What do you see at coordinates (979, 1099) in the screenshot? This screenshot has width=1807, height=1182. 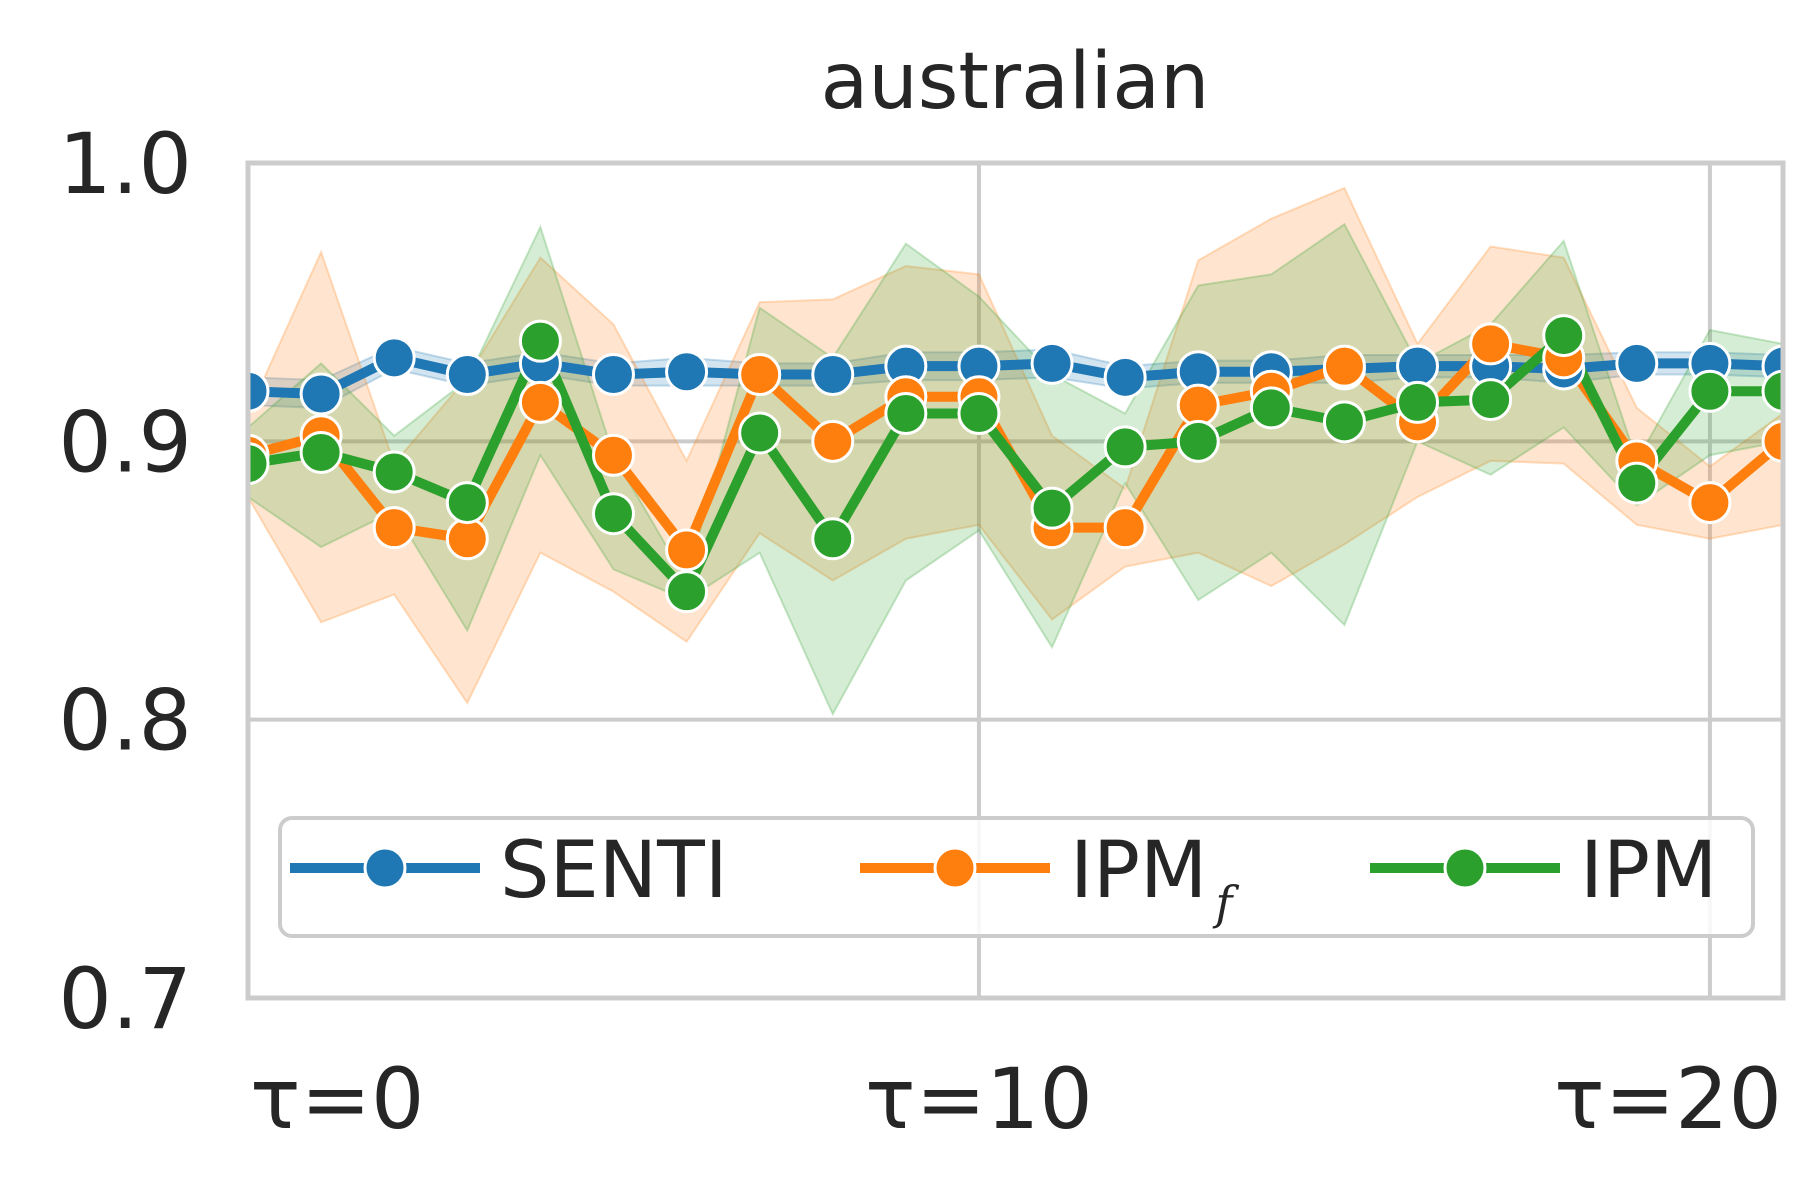 I see `x-tick-label: τ=10` at bounding box center [979, 1099].